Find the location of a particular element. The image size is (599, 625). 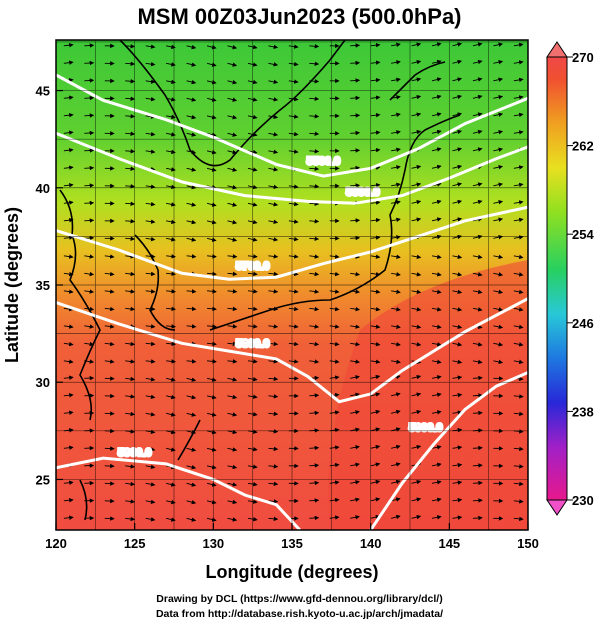

x-tick-label: 145 is located at coordinates (449, 543).